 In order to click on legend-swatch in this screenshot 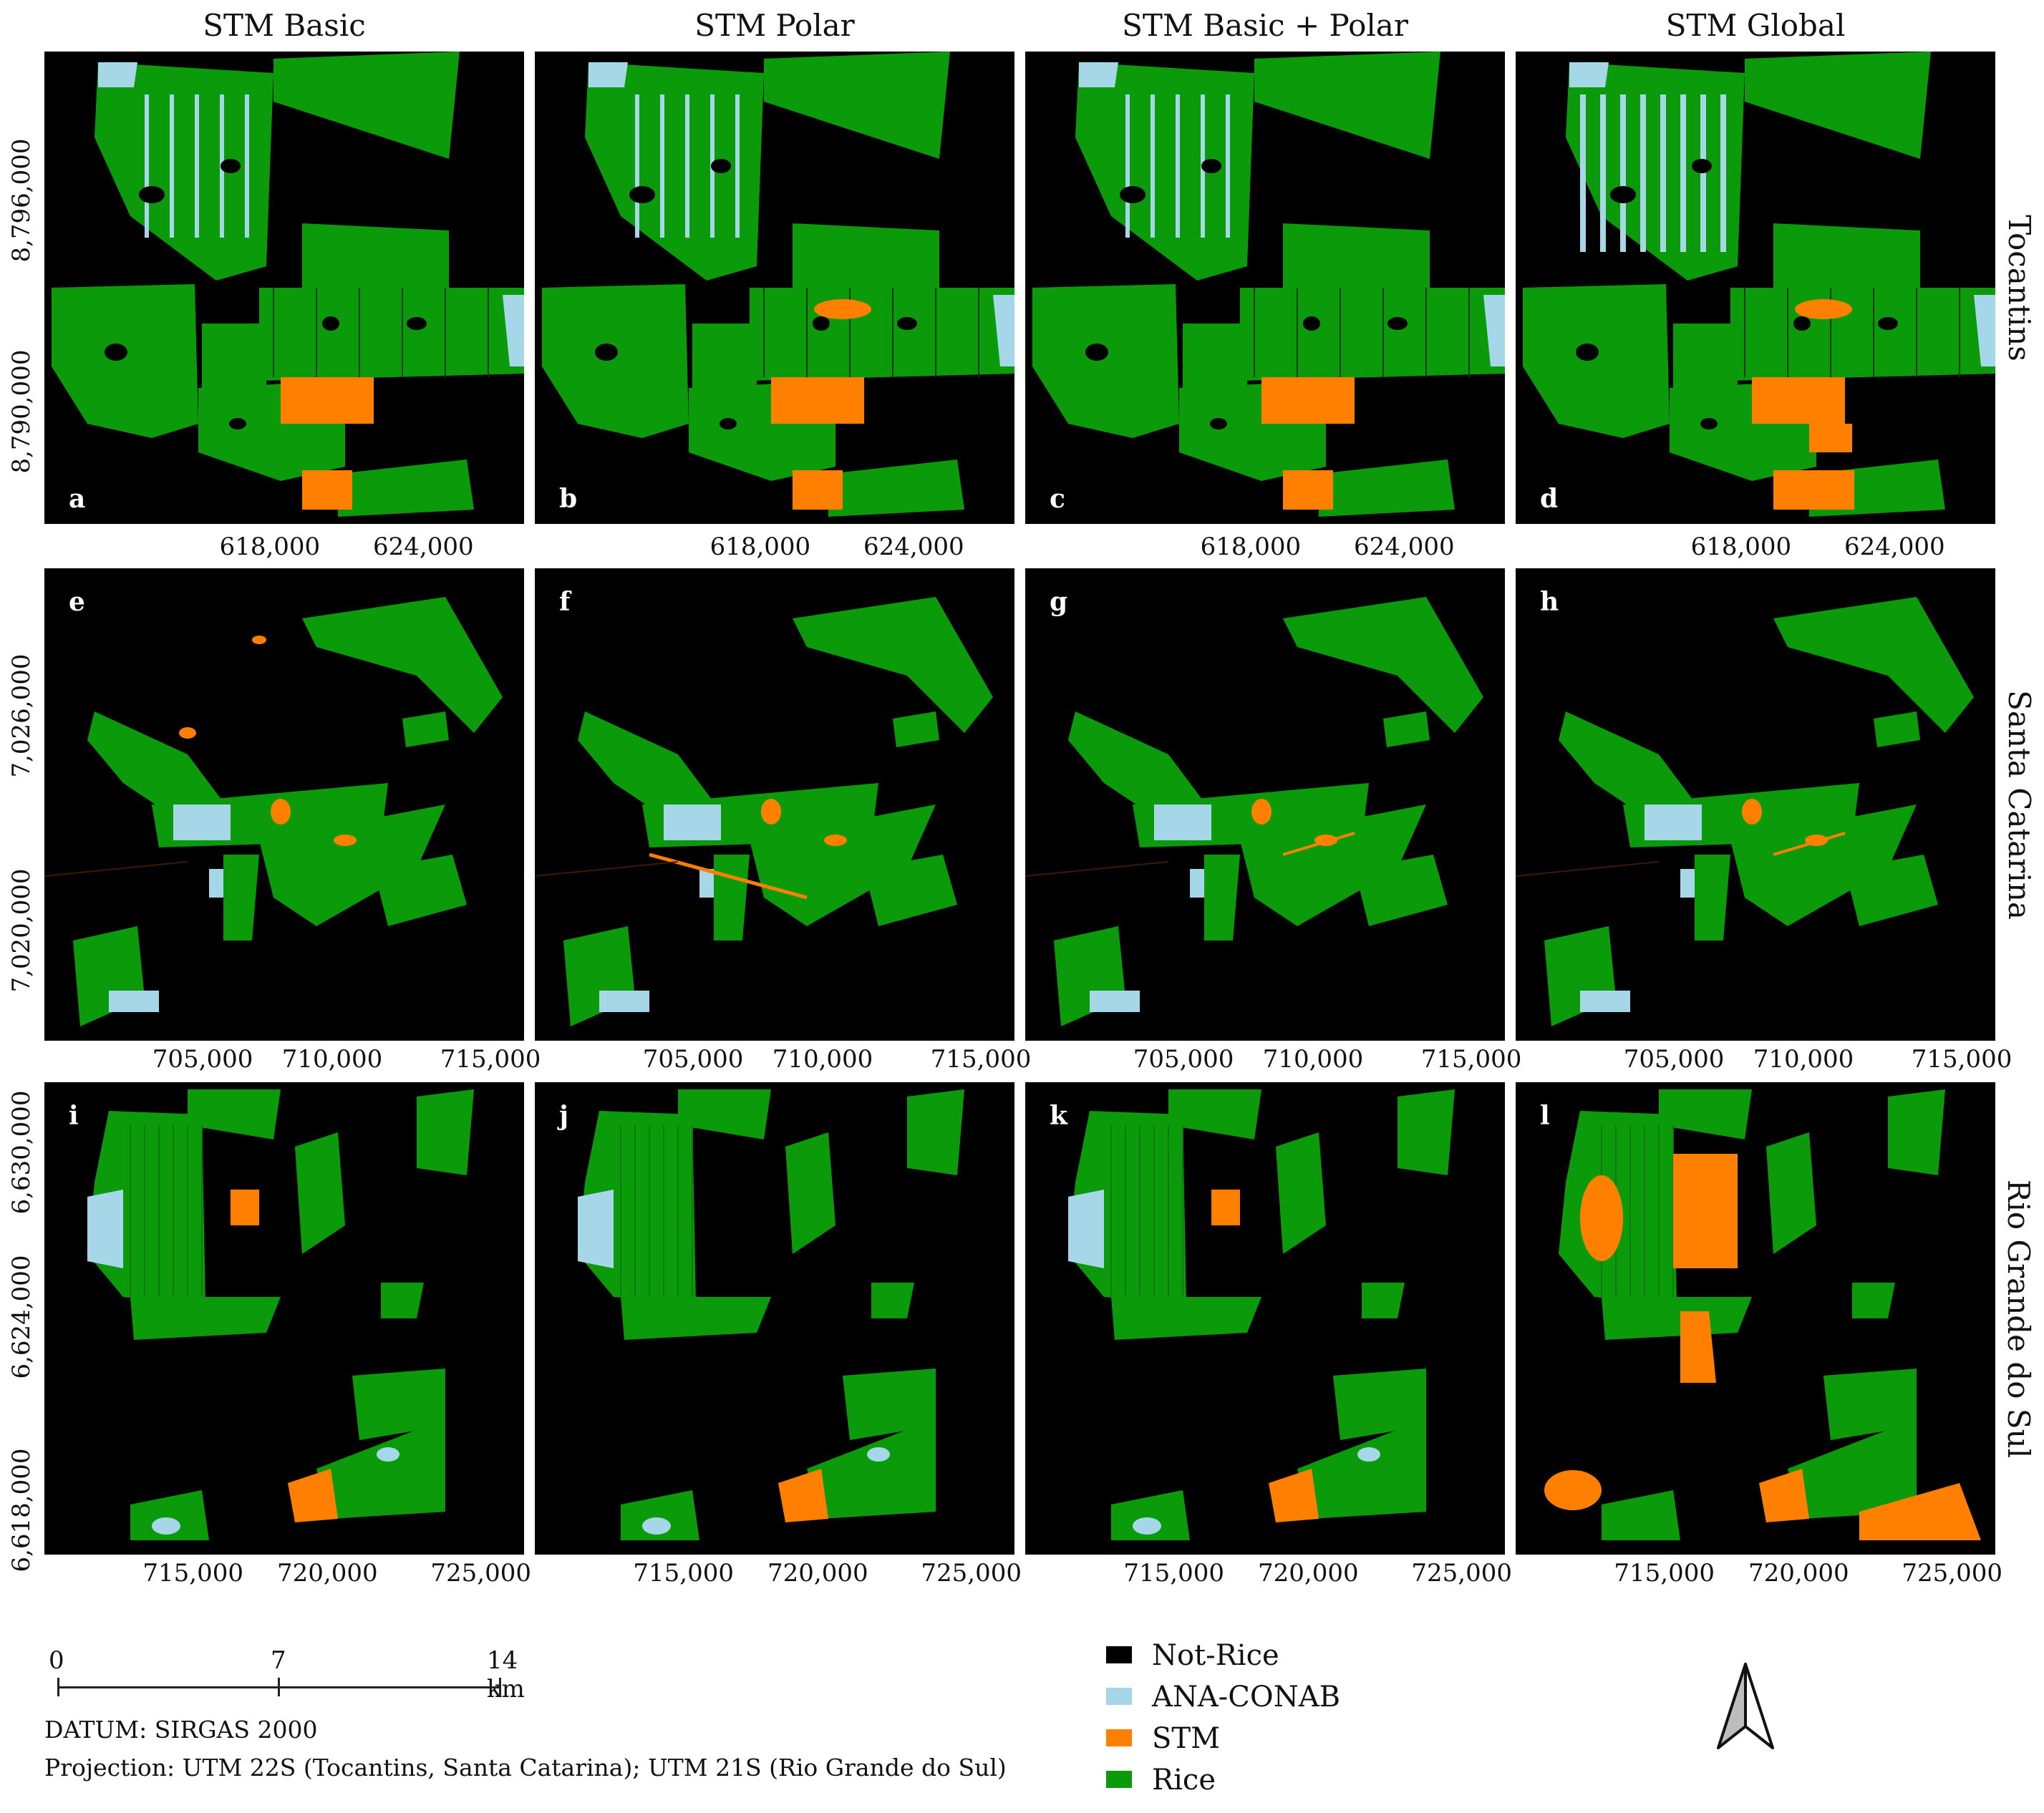, I will do `click(1119, 1737)`.